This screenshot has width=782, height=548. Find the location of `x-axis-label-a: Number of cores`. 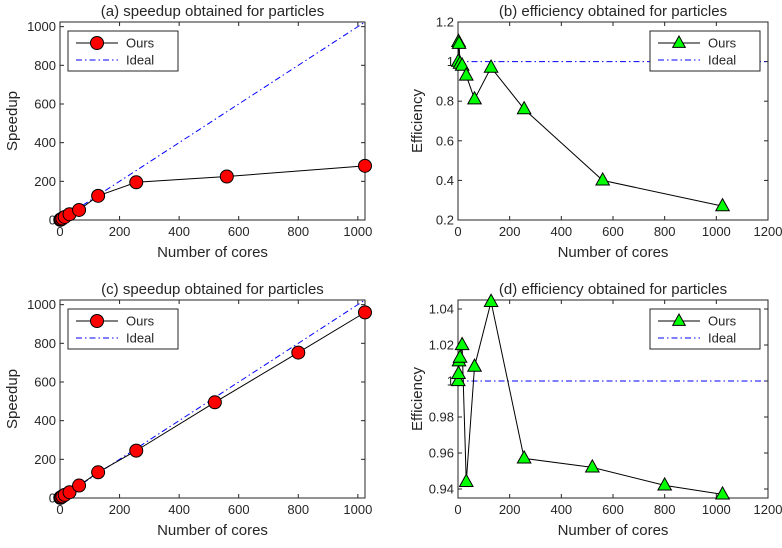

x-axis-label-a: Number of cores is located at coordinates (212, 252).